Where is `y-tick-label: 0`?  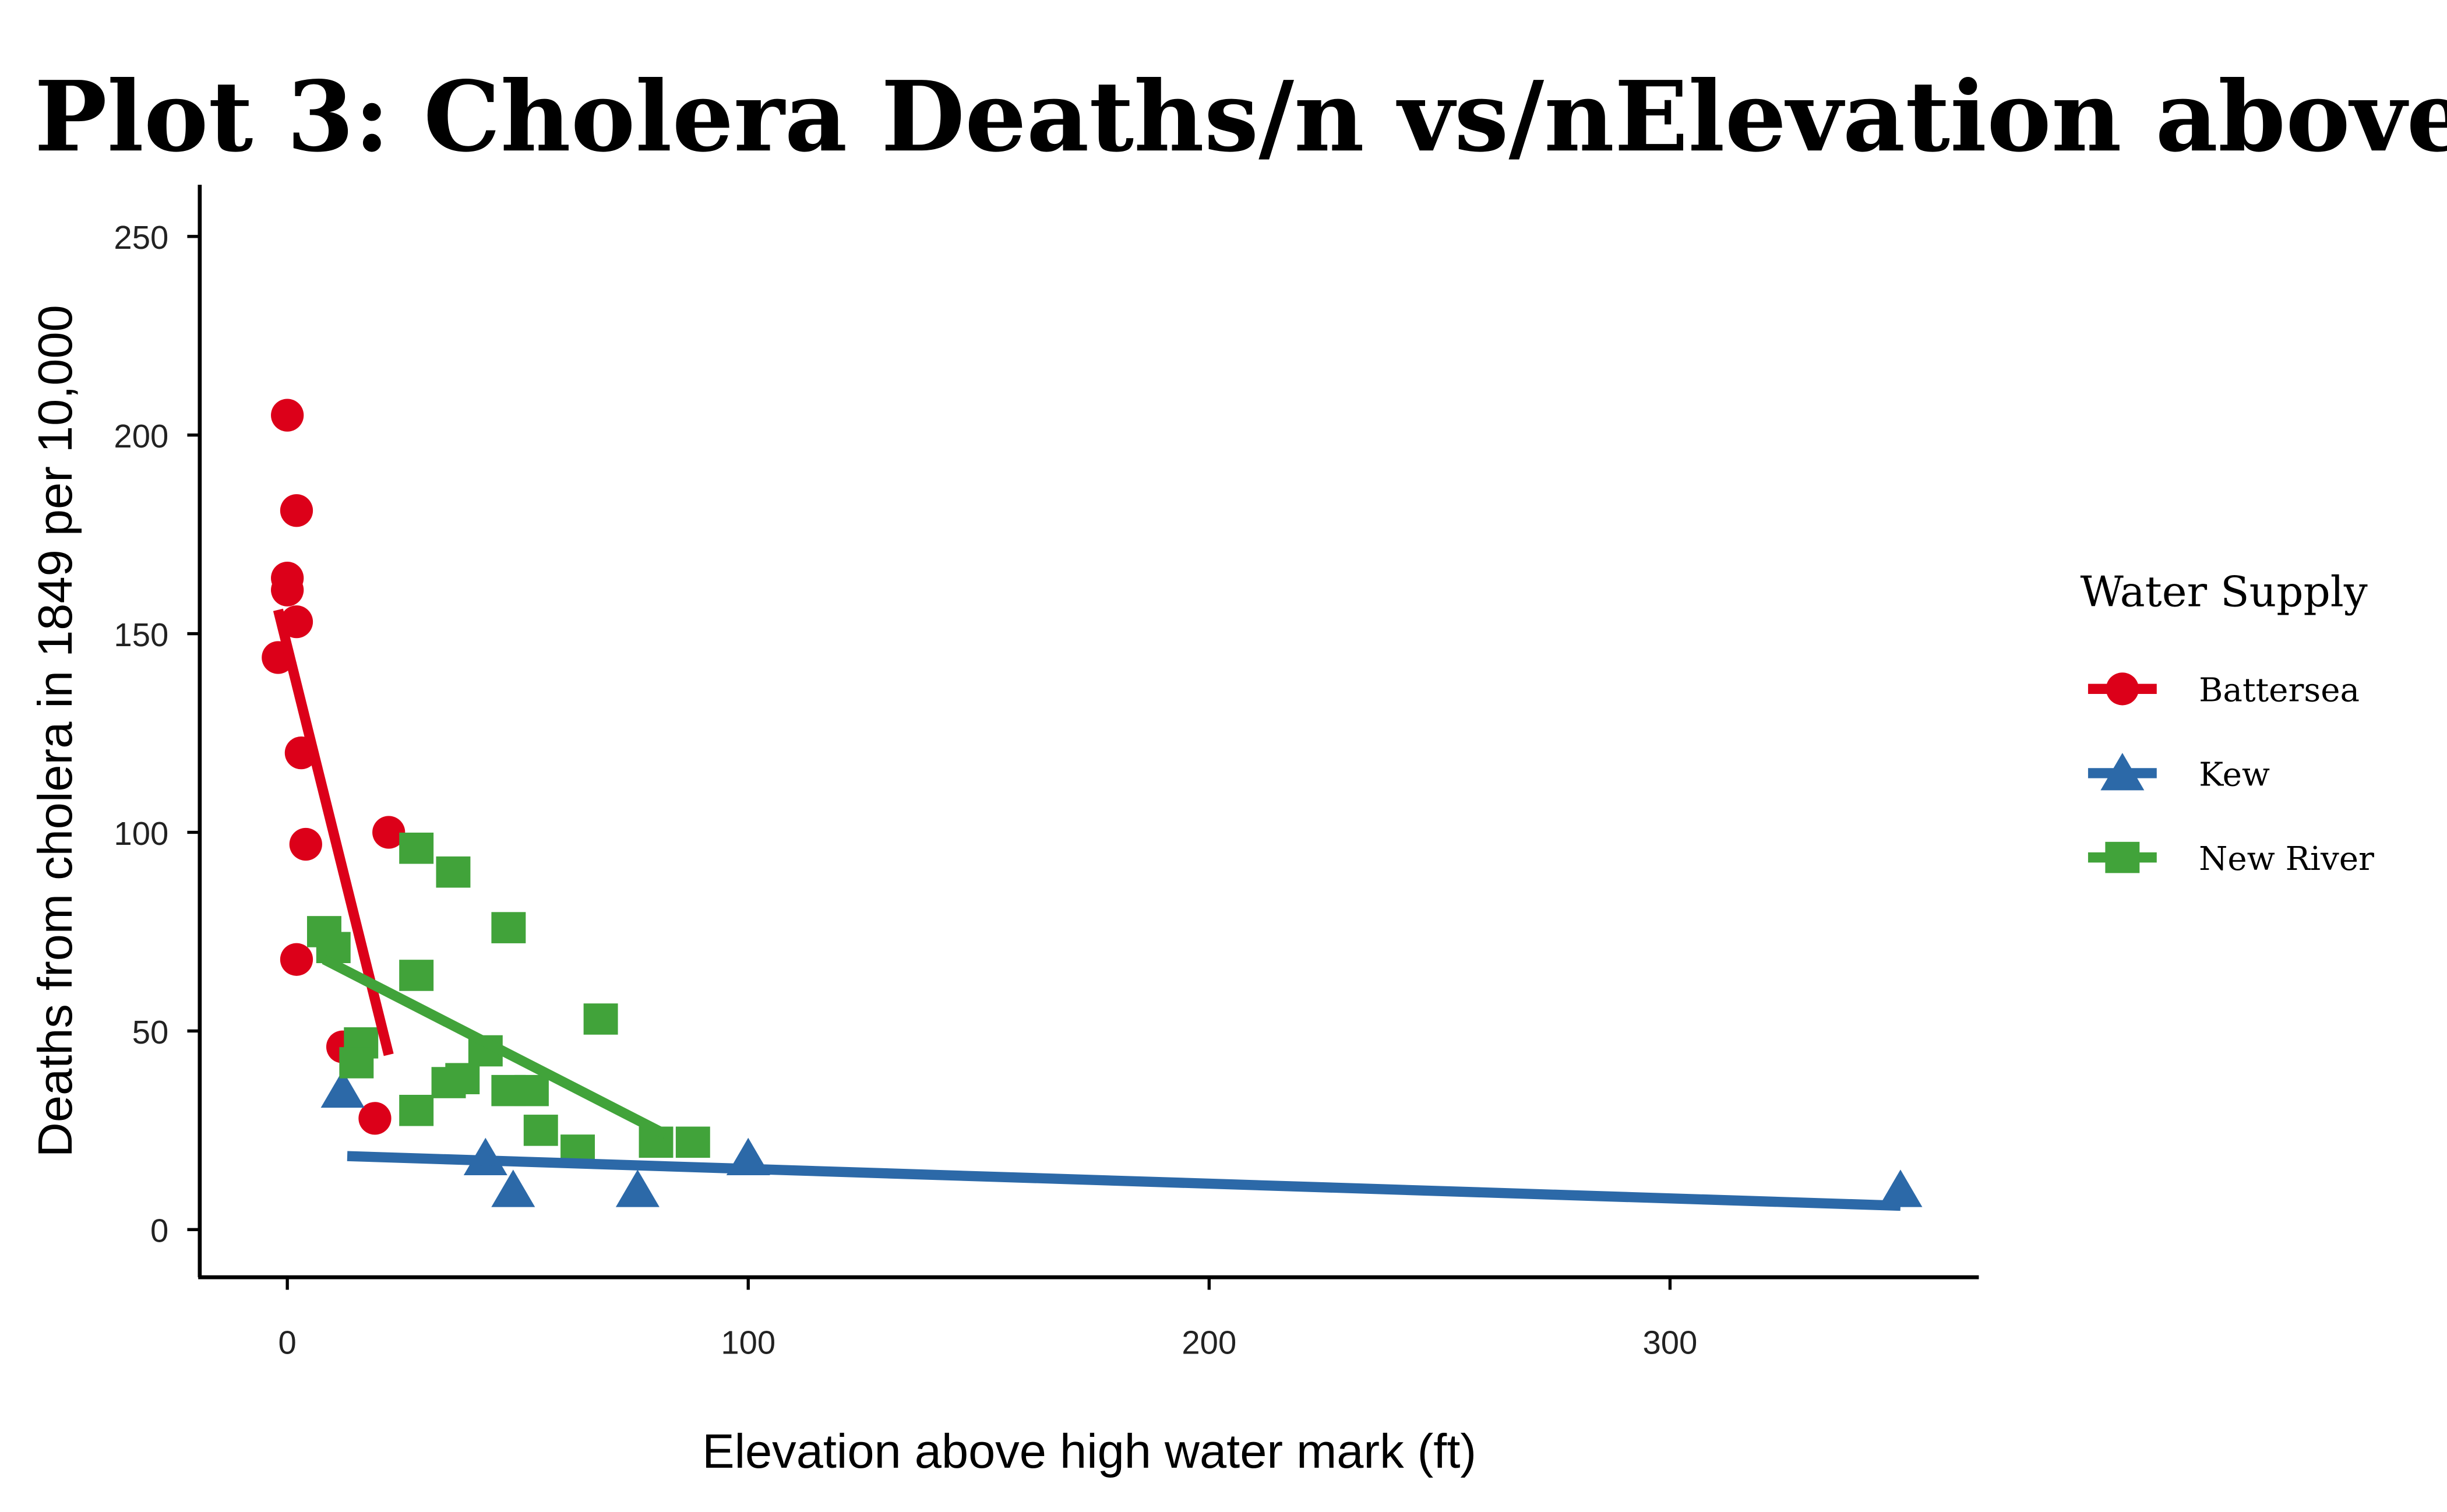
y-tick-label: 0 is located at coordinates (159, 1231).